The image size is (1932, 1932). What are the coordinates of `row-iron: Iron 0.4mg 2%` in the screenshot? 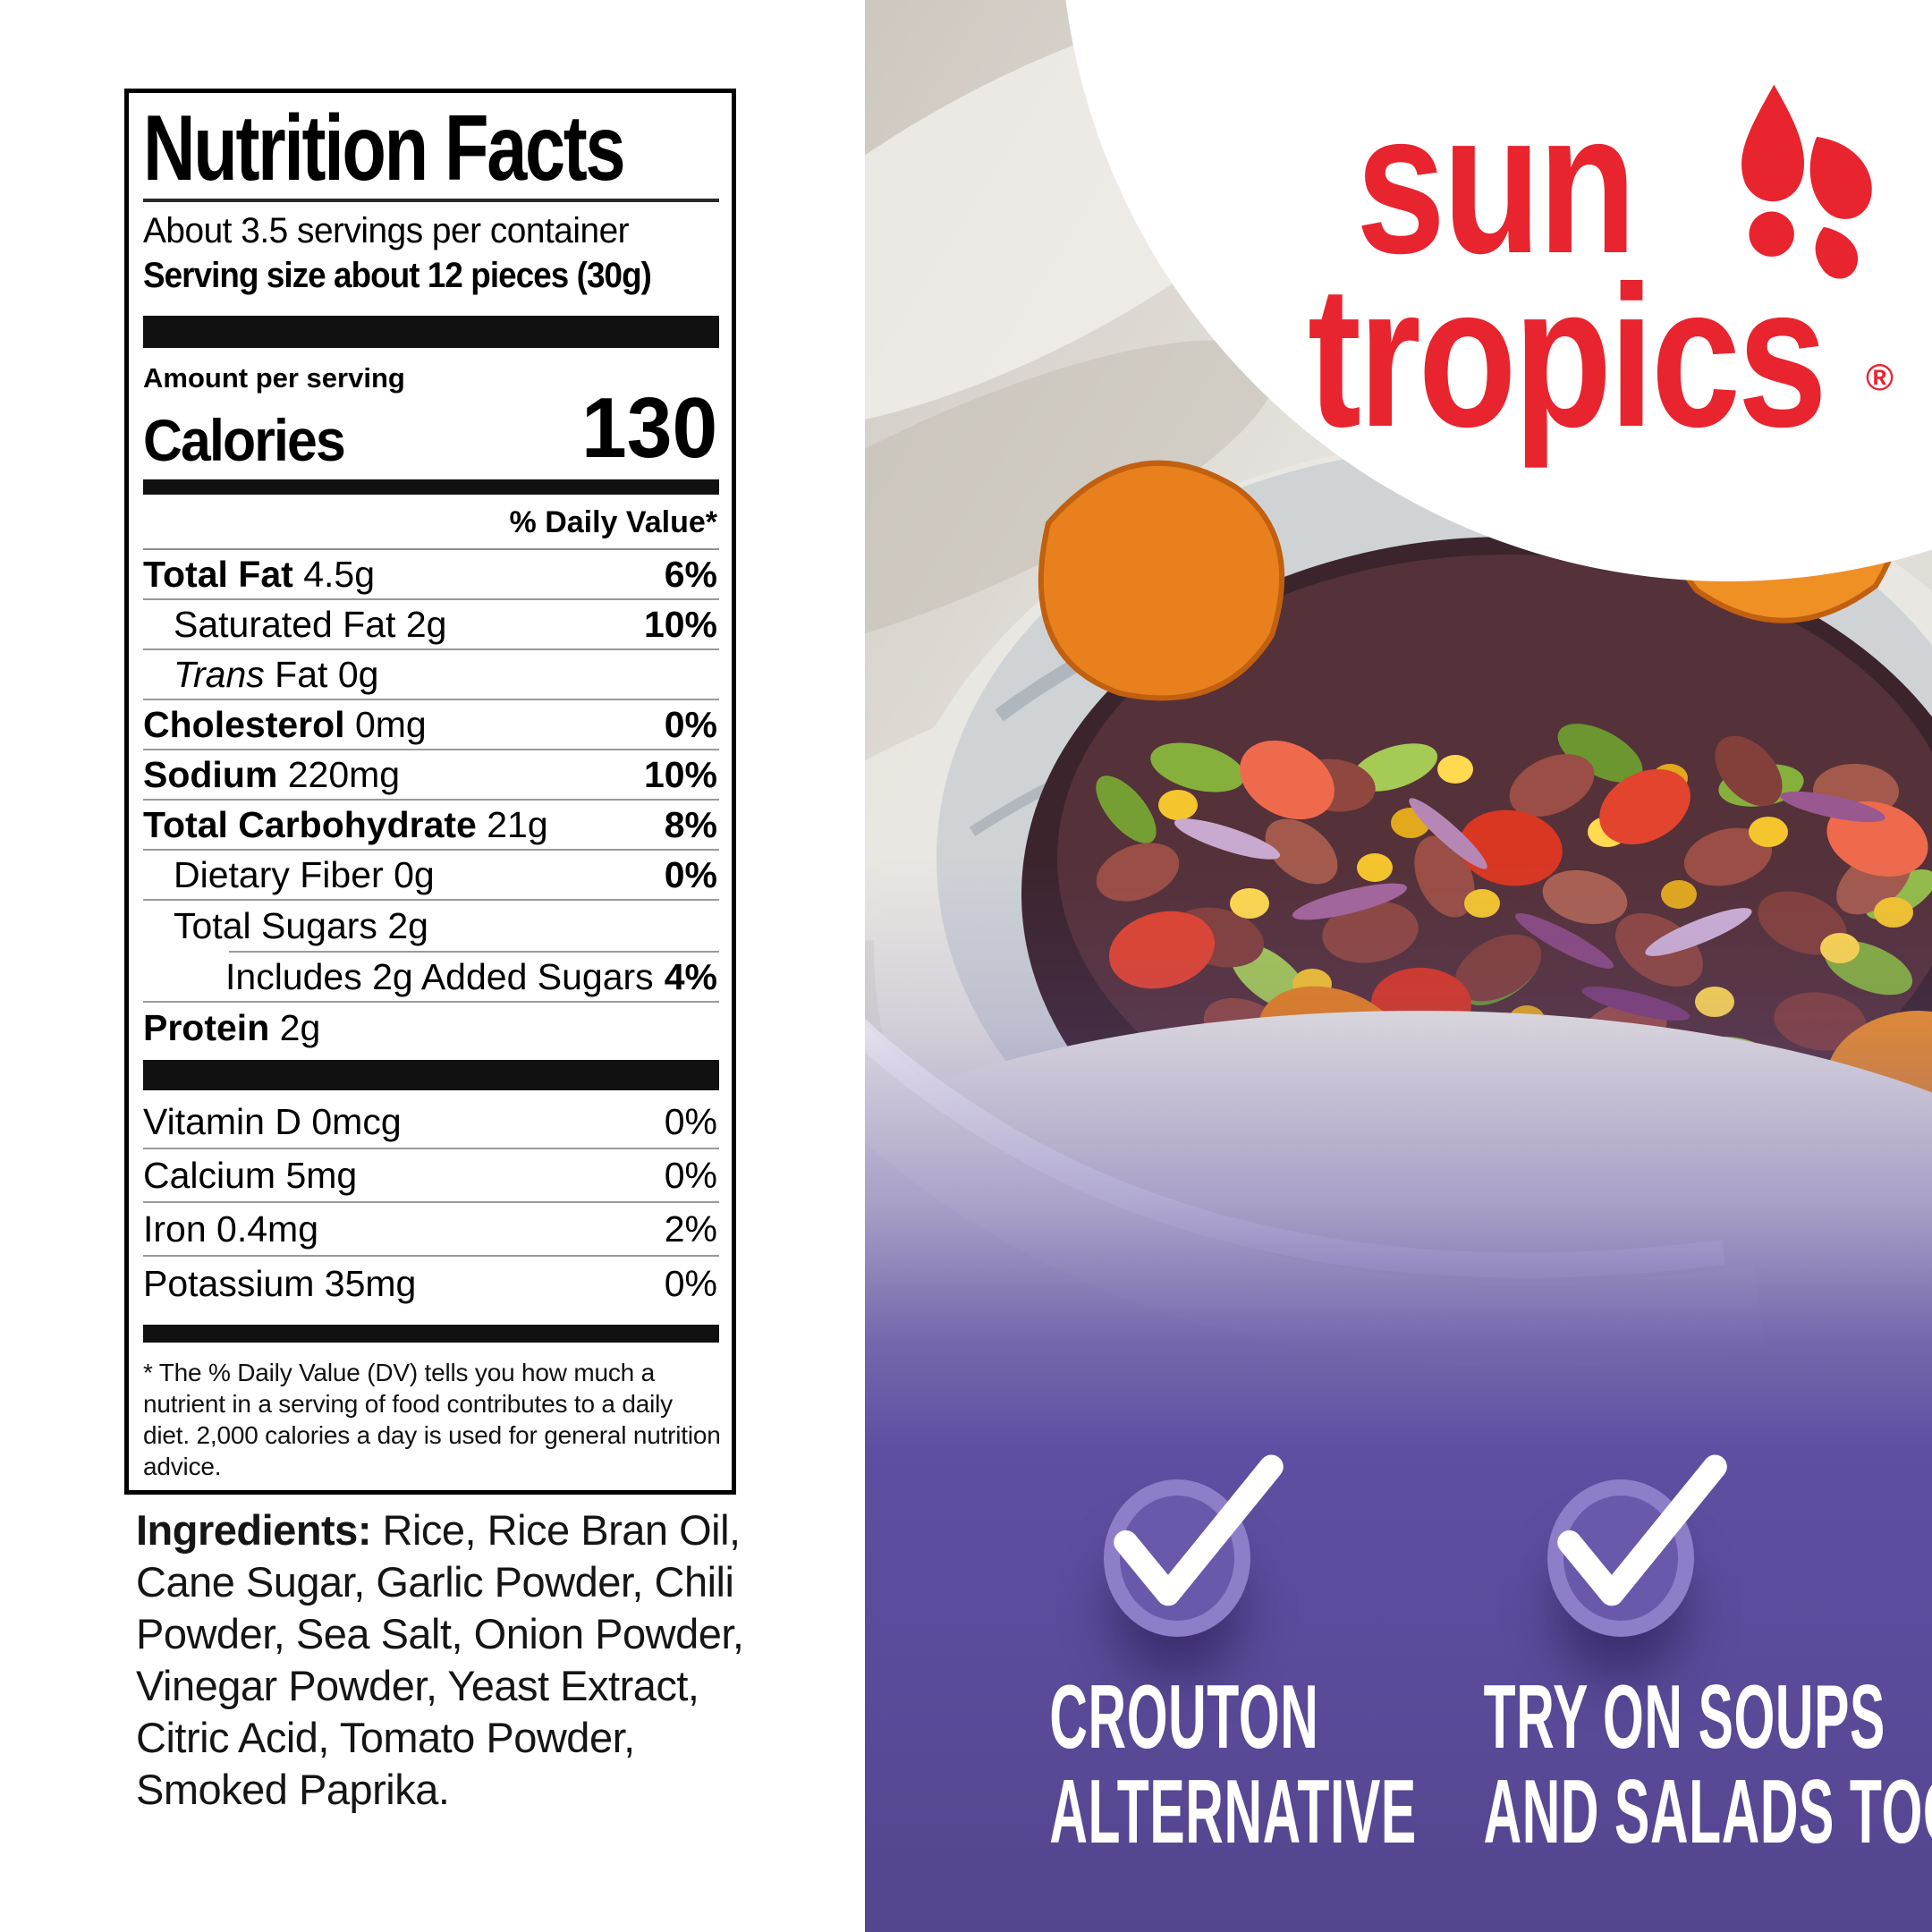 It's located at (431, 1230).